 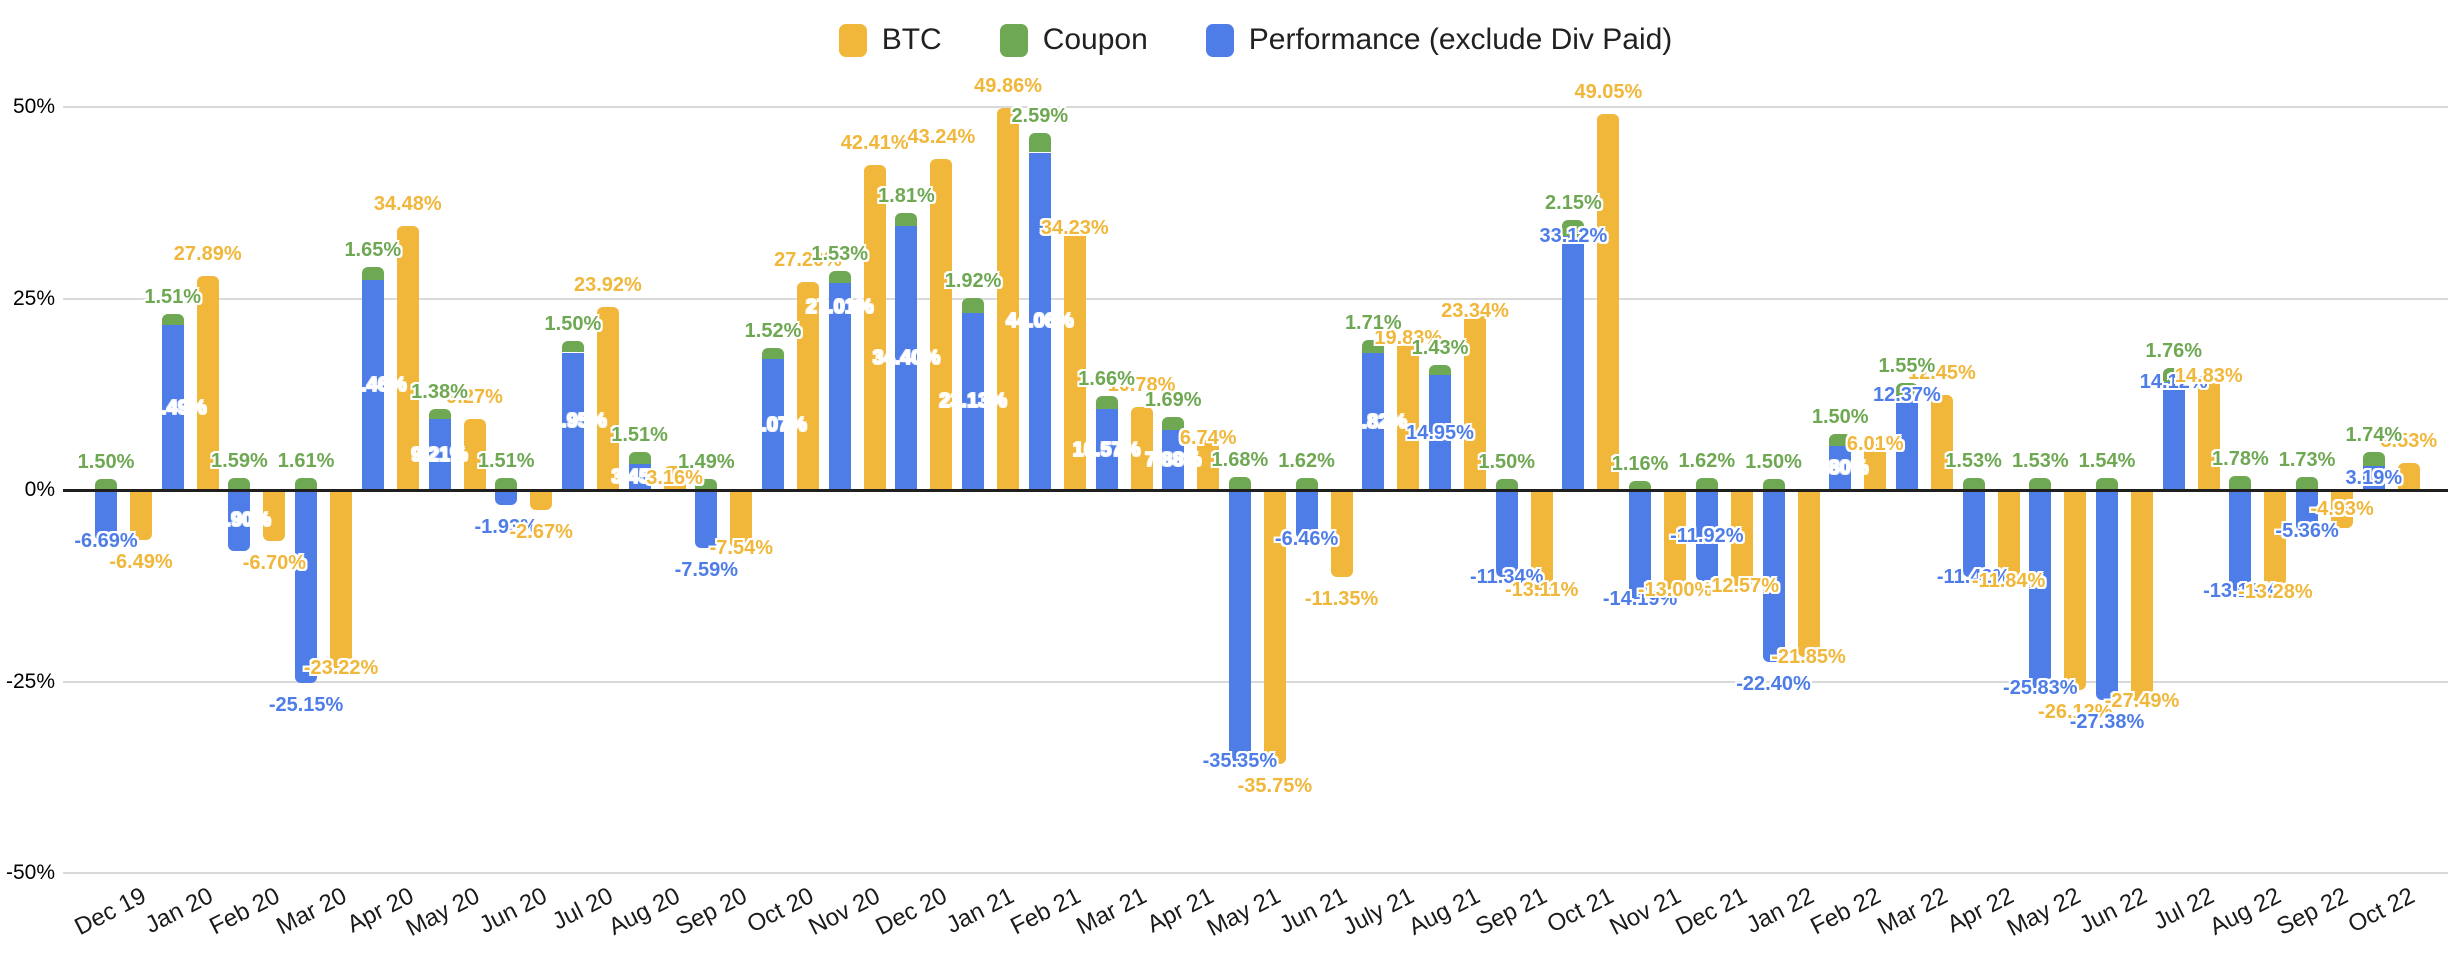 I want to click on legend-item-performance-exclude-div-paid: Performance (exclude Div Paid), so click(x=1438, y=40).